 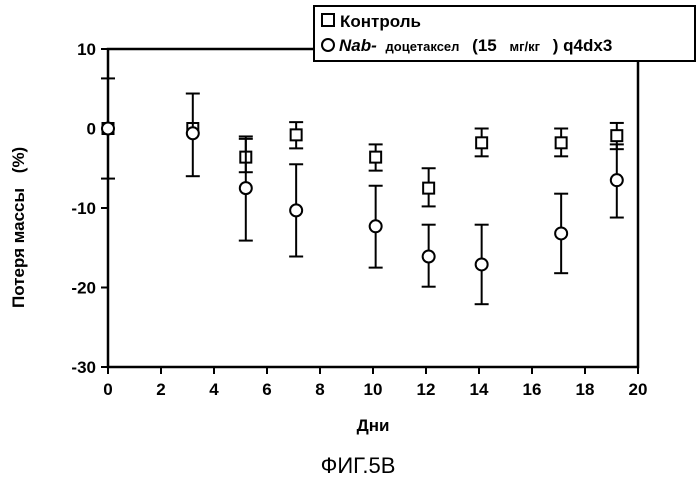 I want to click on y-axis-title: Потеря массы, so click(x=18, y=248).